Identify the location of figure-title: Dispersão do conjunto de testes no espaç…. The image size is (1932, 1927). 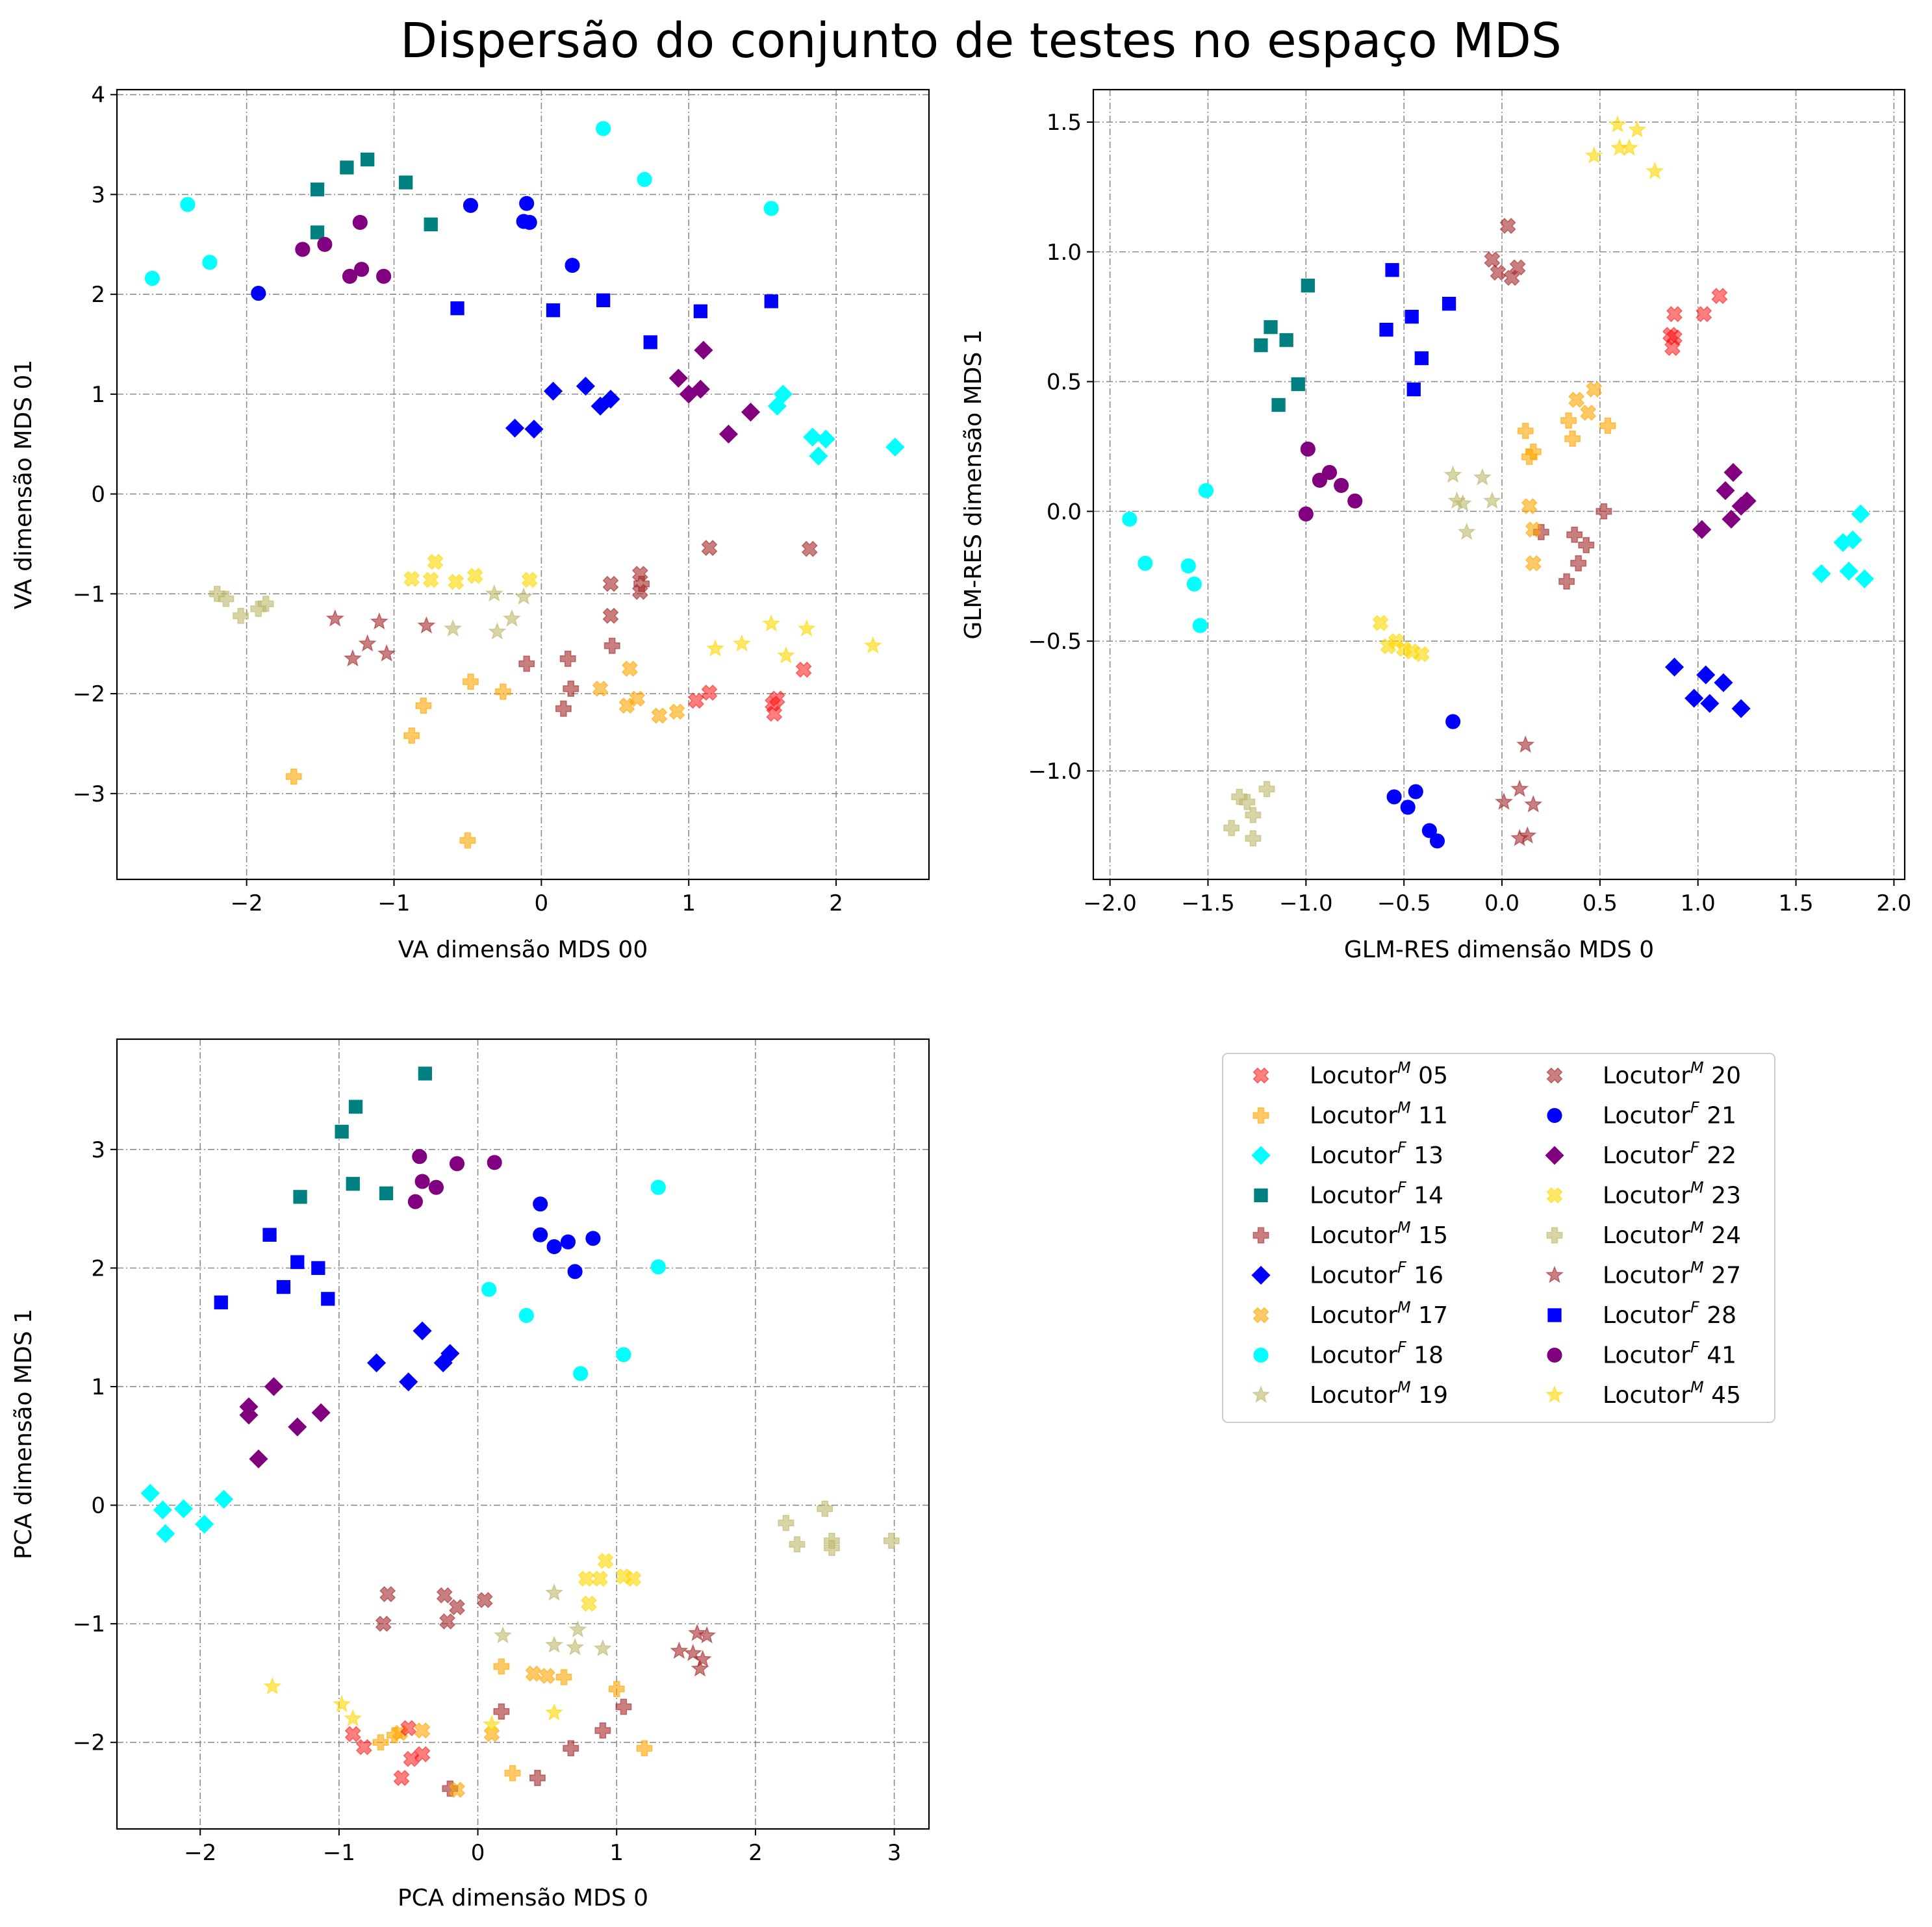
(981, 41).